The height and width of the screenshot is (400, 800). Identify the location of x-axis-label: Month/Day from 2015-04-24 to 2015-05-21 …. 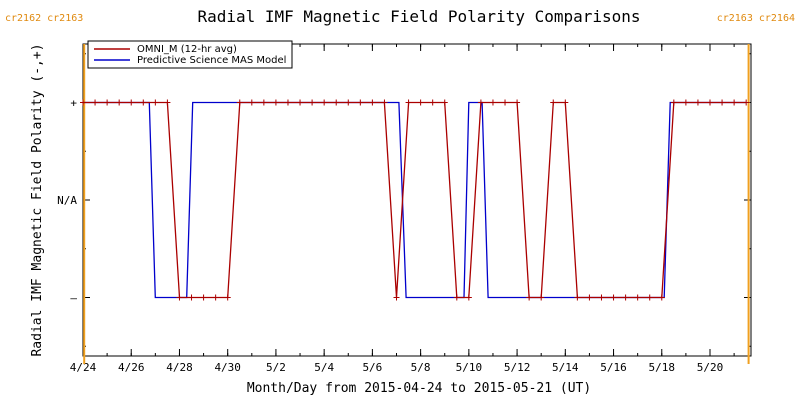
(419, 388).